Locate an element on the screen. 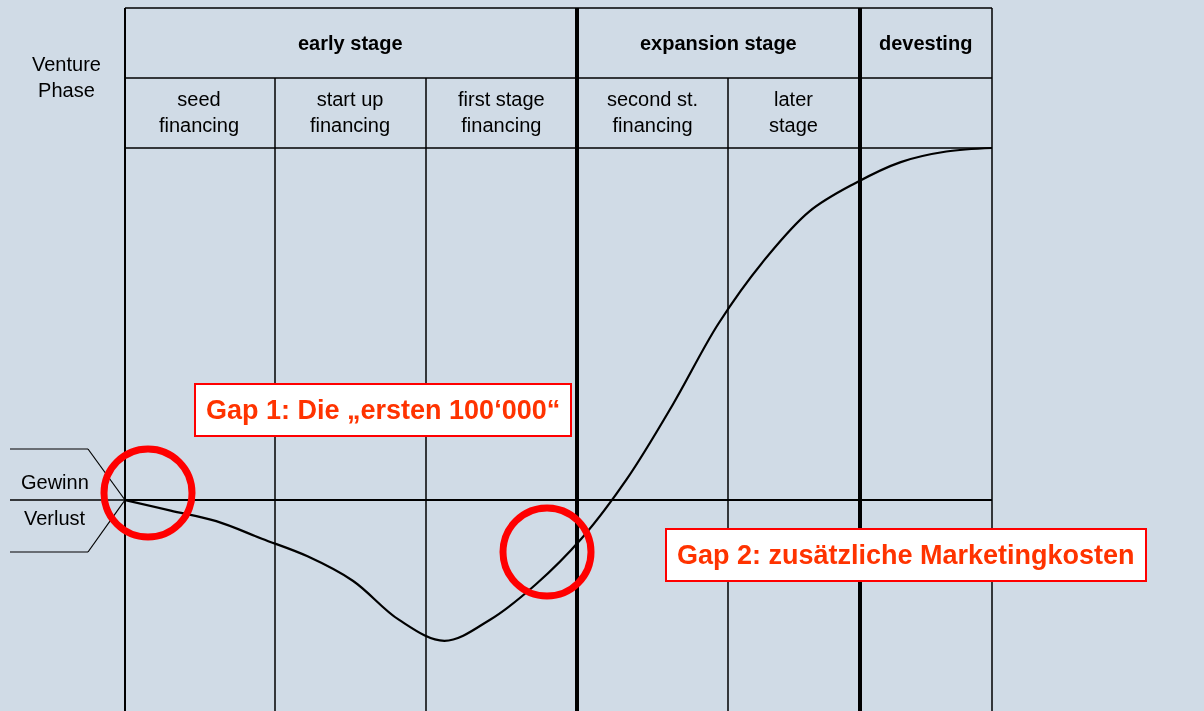 The width and height of the screenshot is (1204, 711). annotation: Gap 1: Die „ersten 100‘000“ is located at coordinates (383, 410).